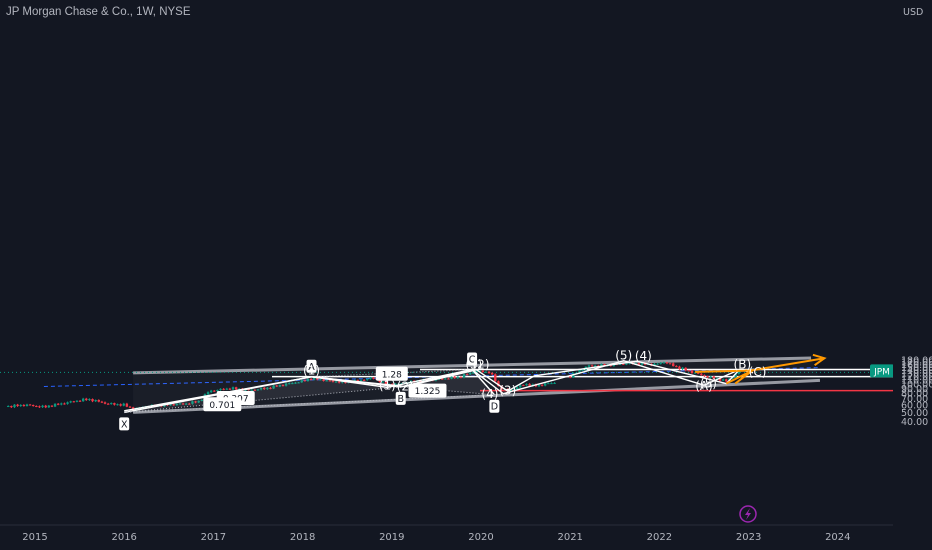 The image size is (932, 550). What do you see at coordinates (916, 360) in the screenshot?
I see `y-tick-label: 180.00` at bounding box center [916, 360].